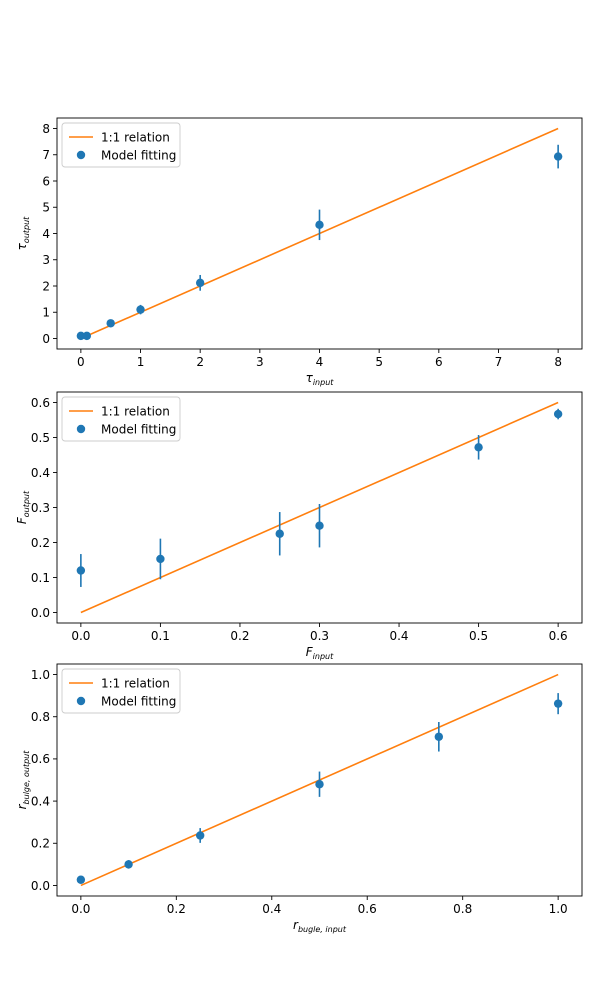  What do you see at coordinates (310, 378) in the screenshot?
I see `x-axis-label-base: τ` at bounding box center [310, 378].